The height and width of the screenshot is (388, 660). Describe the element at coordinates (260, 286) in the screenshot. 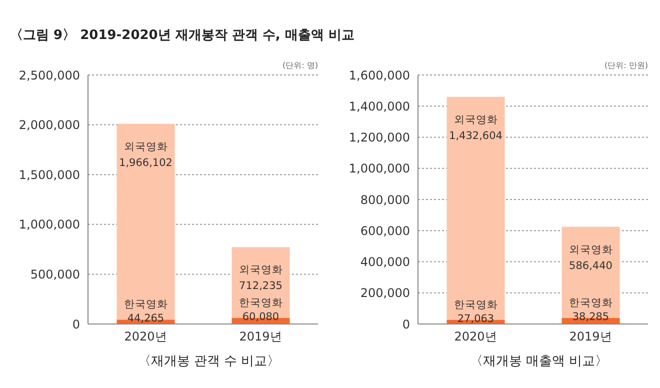

I see `data-label: 712,235` at that location.